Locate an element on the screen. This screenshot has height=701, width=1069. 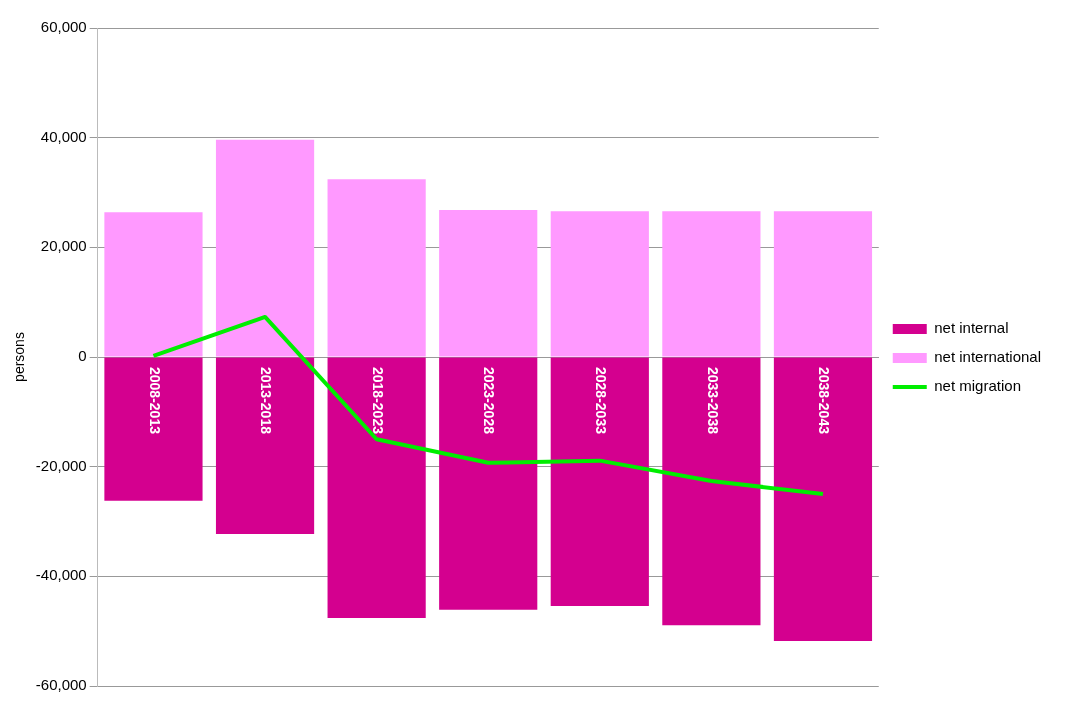
x-tick-label: 2013-2018 is located at coordinates (266, 401).